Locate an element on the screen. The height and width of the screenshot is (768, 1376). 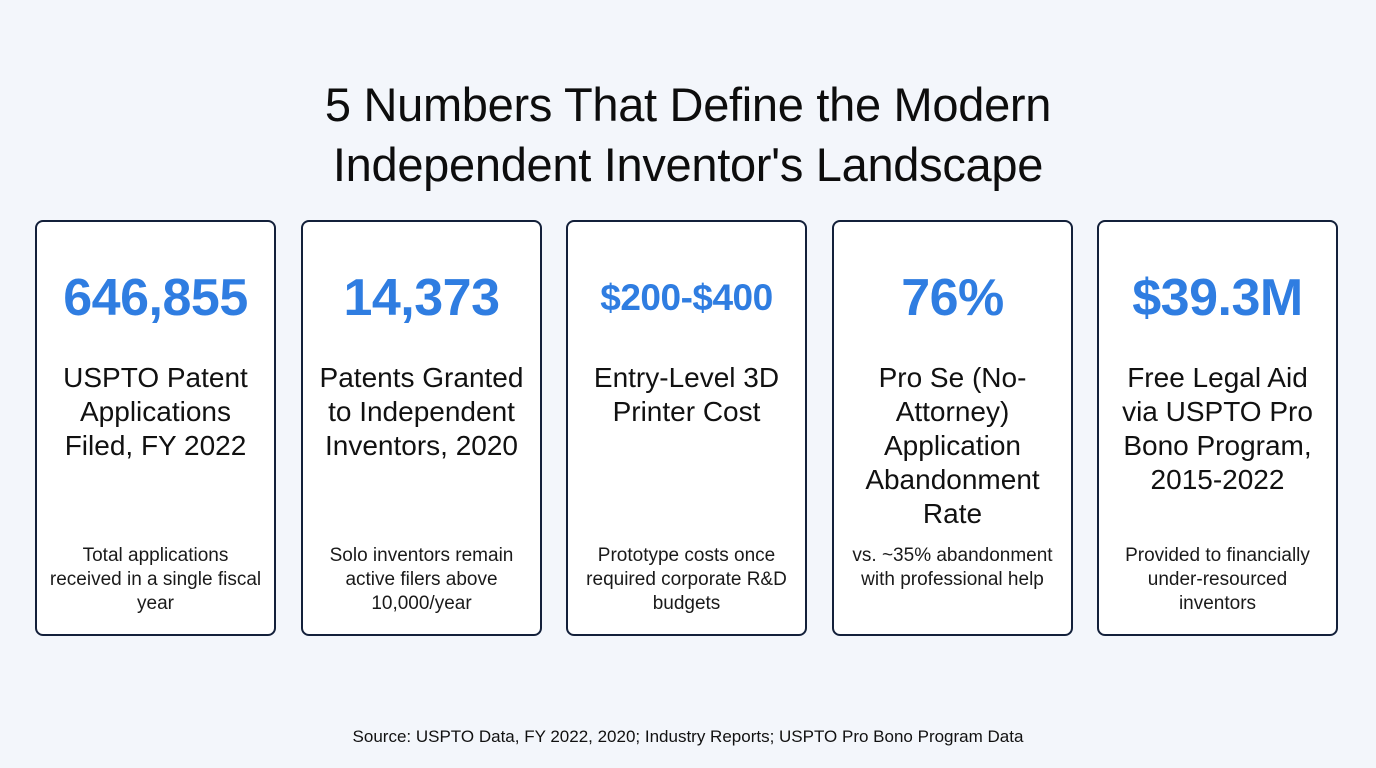
stat-label: USPTO Patent Applications Filed, FY 2022 is located at coordinates (155, 411).